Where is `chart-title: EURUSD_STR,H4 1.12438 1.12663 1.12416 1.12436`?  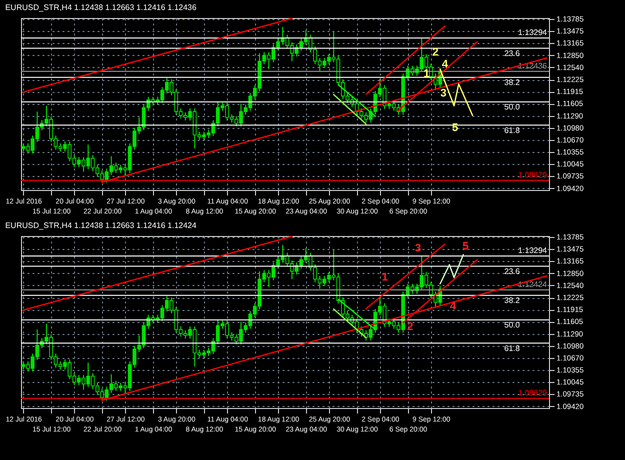 chart-title: EURUSD_STR,H4 1.12438 1.12663 1.12416 1.12436 is located at coordinates (101, 7).